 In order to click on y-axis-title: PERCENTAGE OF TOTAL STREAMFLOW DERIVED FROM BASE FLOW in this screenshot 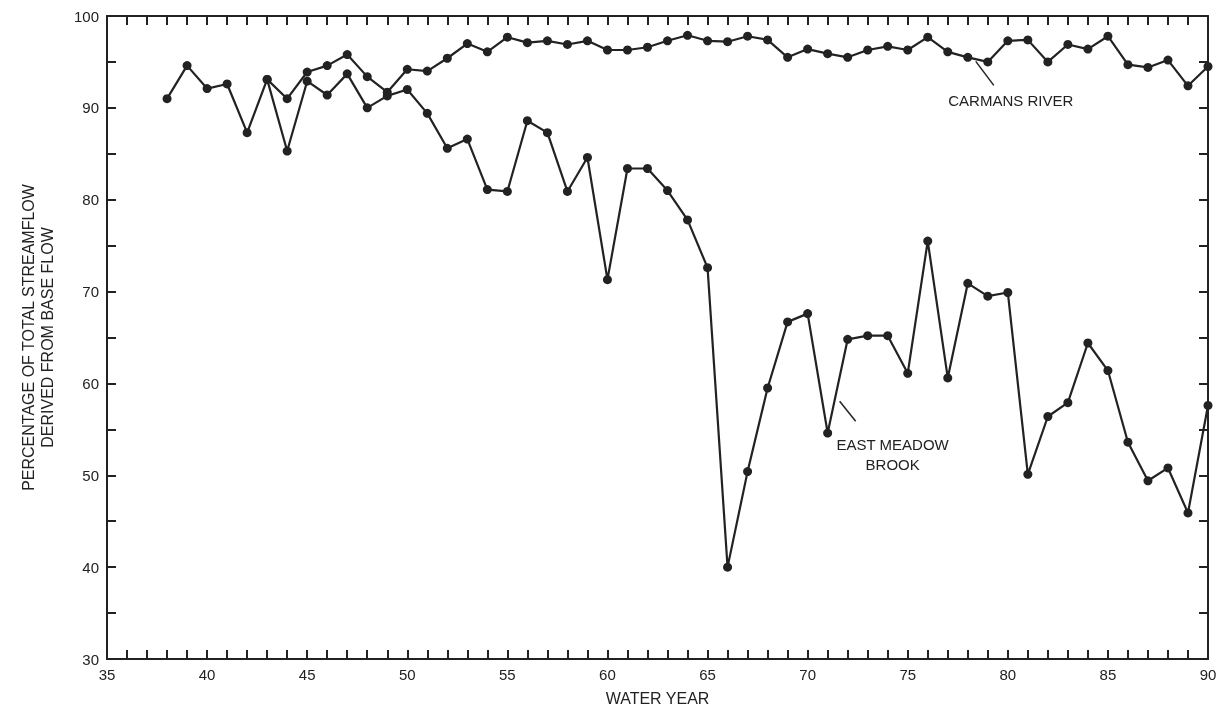, I will do `click(38, 337)`.